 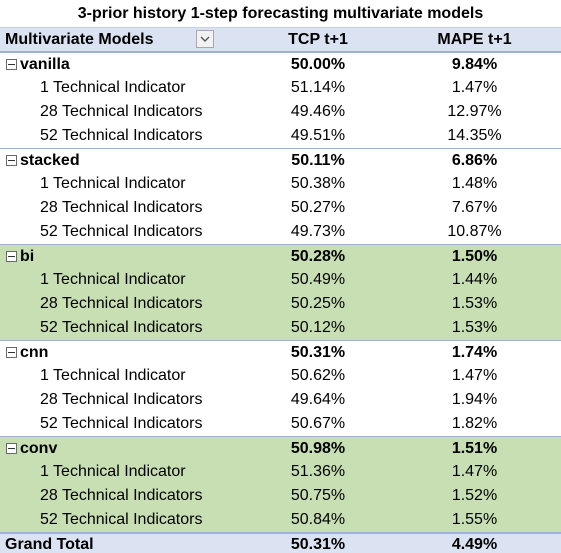 I want to click on grand-total-row: Grand Total 50.31% 4.49%, so click(x=280, y=542).